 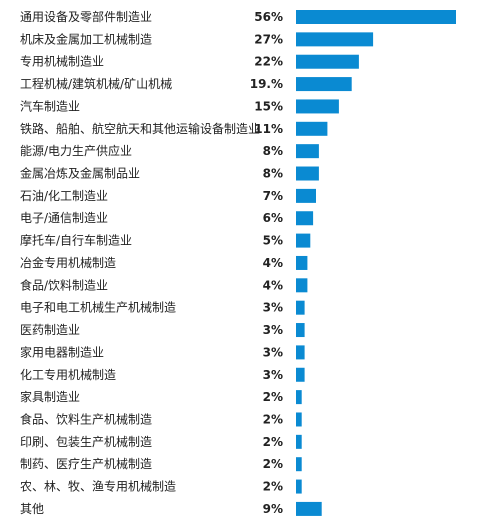 What do you see at coordinates (86, 441) in the screenshot?
I see `category-label: 印刷、包装生产机械制造` at bounding box center [86, 441].